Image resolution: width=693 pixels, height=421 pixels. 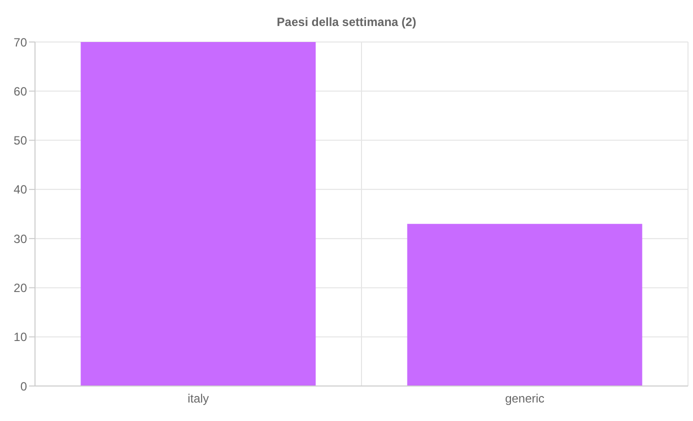 I want to click on y-tick-label: 70, so click(x=21, y=42).